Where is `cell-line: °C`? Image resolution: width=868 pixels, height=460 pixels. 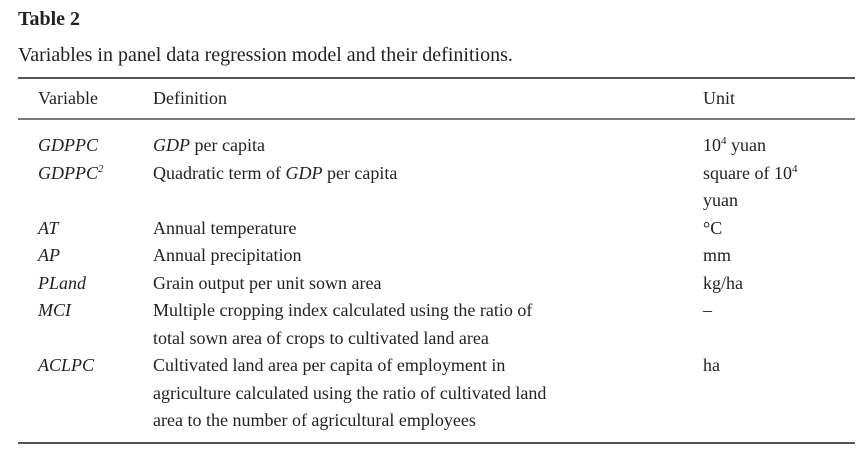 cell-line: °C is located at coordinates (778, 229).